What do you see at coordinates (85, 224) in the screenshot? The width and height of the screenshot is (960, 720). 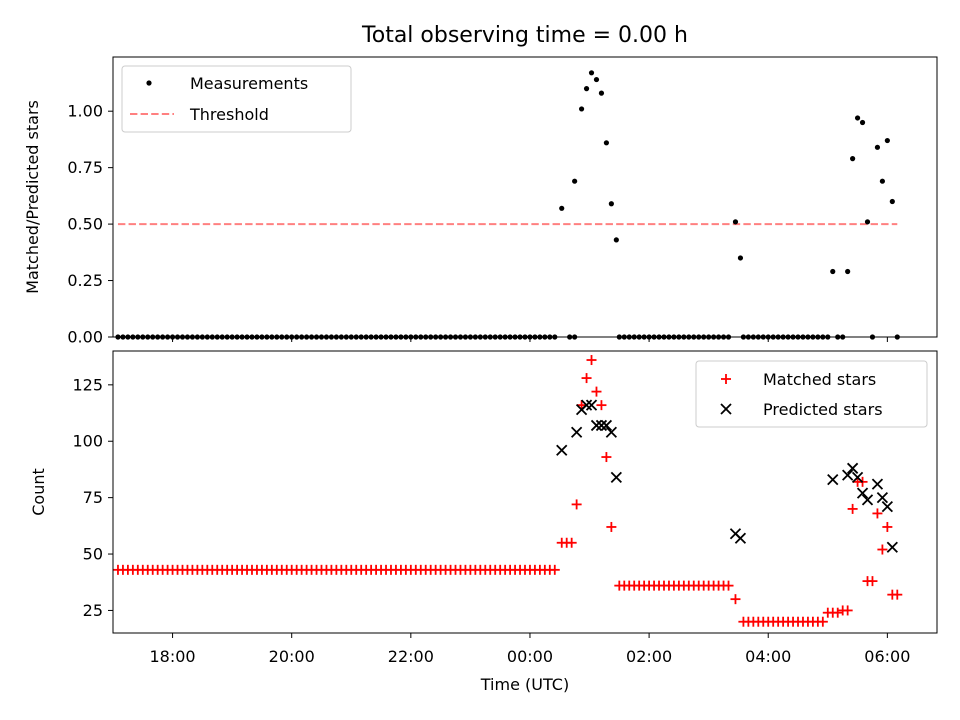 I see `top-y-tick-label: 0.50` at bounding box center [85, 224].